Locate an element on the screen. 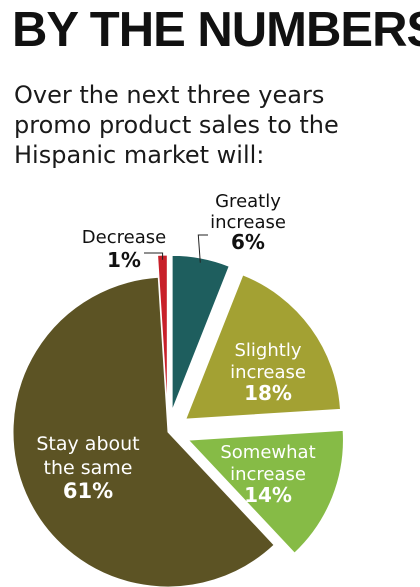 The width and height of the screenshot is (420, 587). slice-category-label: Greatly is located at coordinates (248, 201).